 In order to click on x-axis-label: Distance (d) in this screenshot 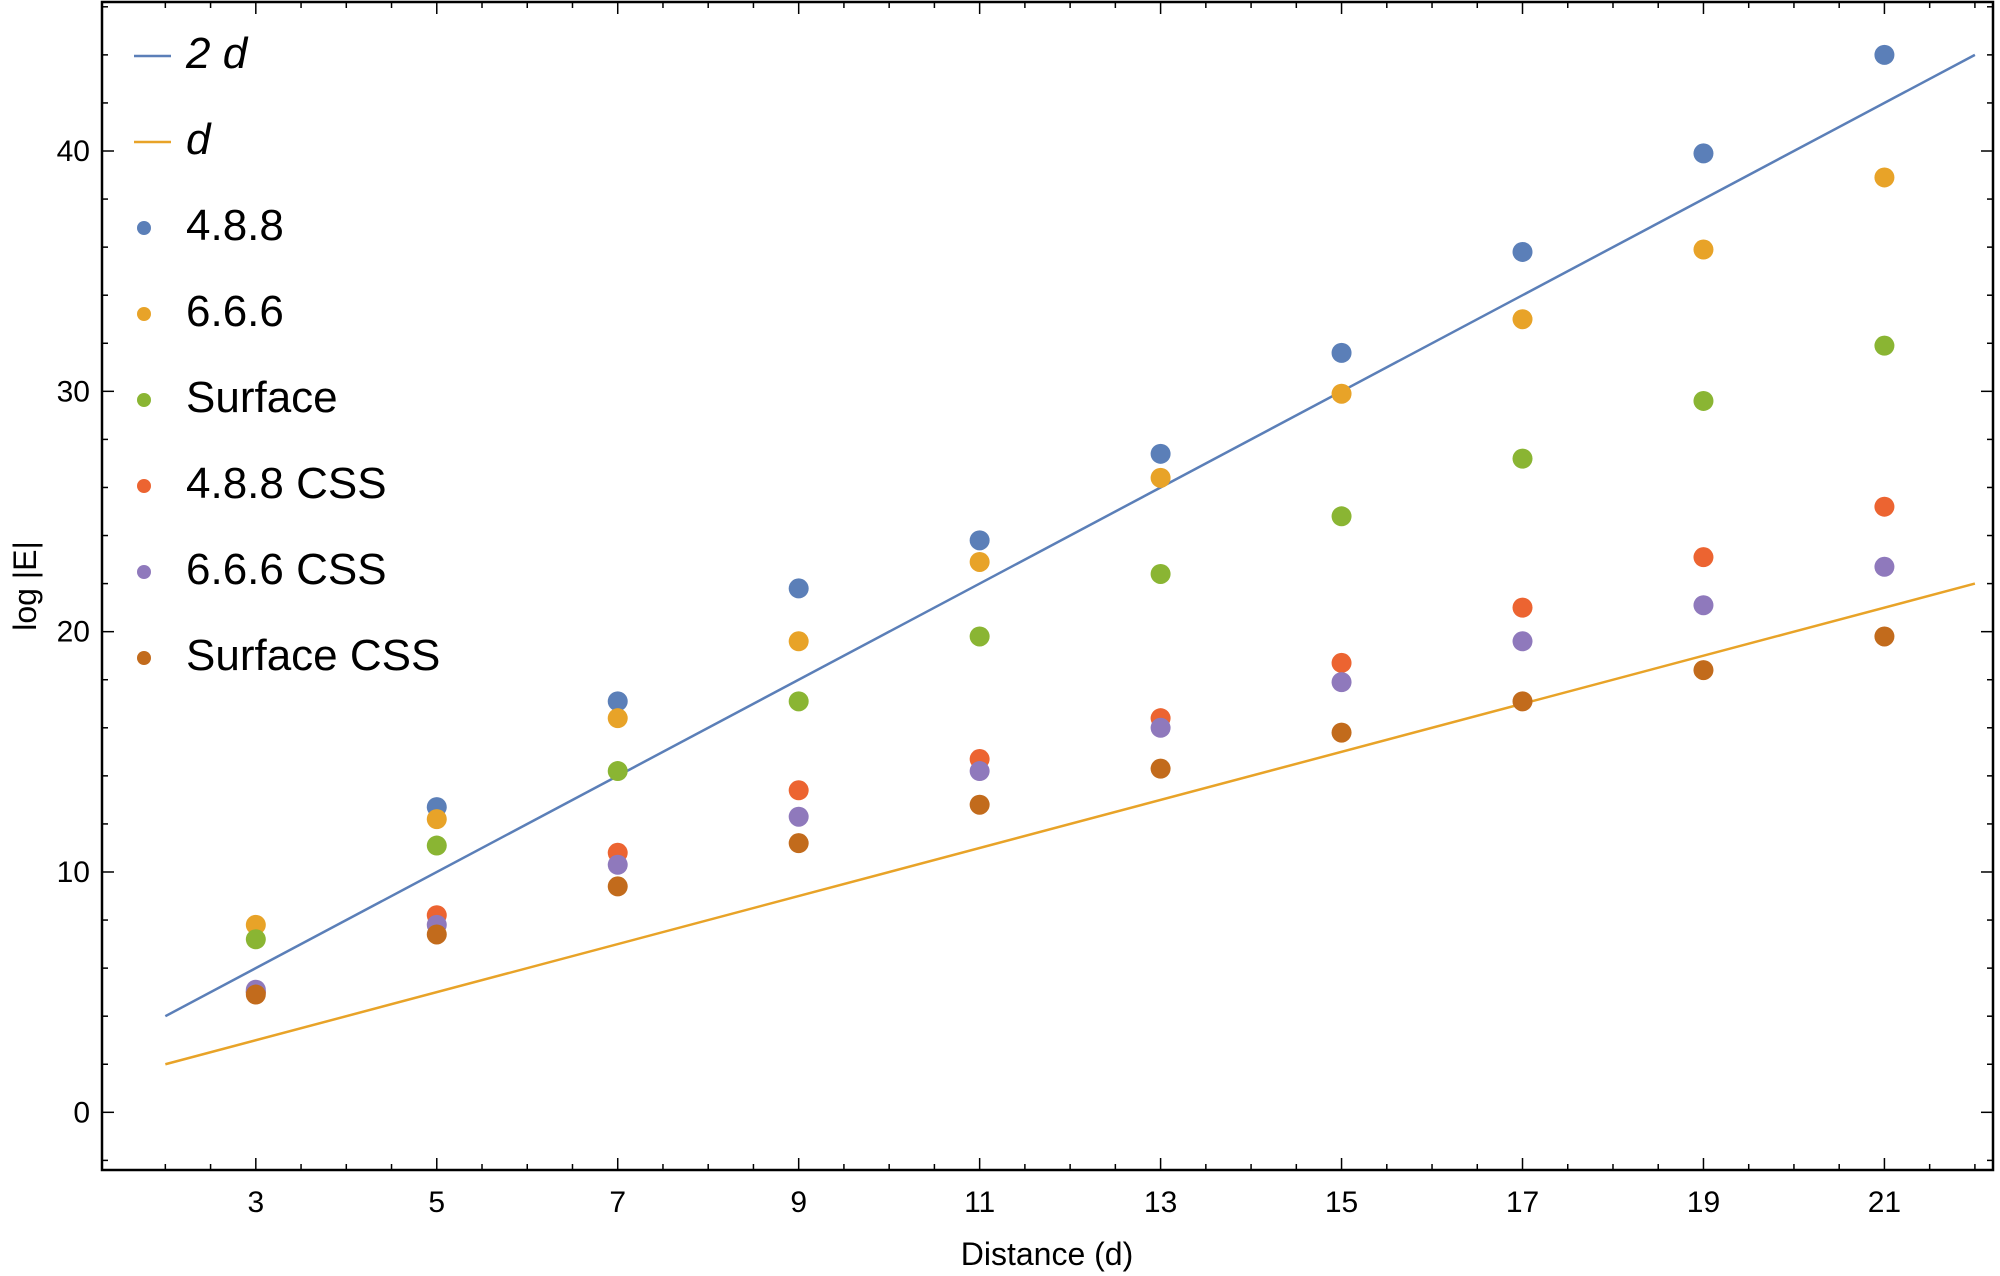, I will do `click(1047, 1254)`.